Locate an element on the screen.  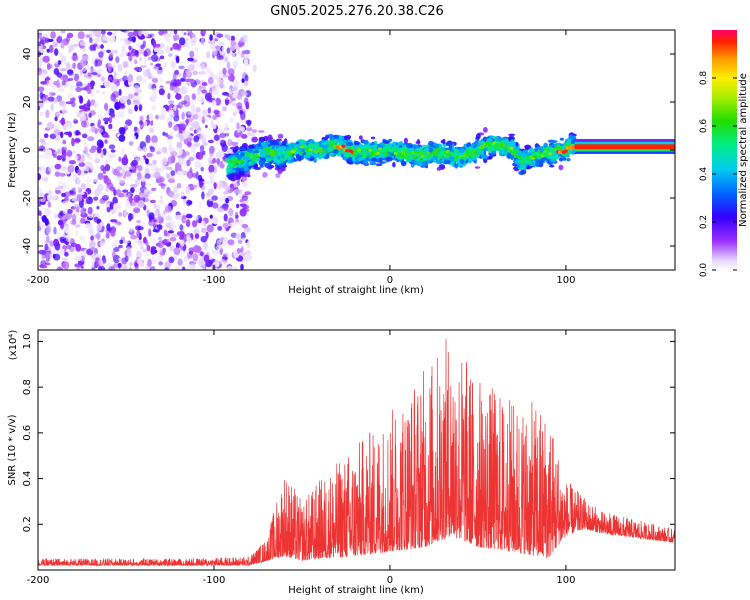
chart-title: GN05.2025.276.20.38.C26 is located at coordinates (357, 11).